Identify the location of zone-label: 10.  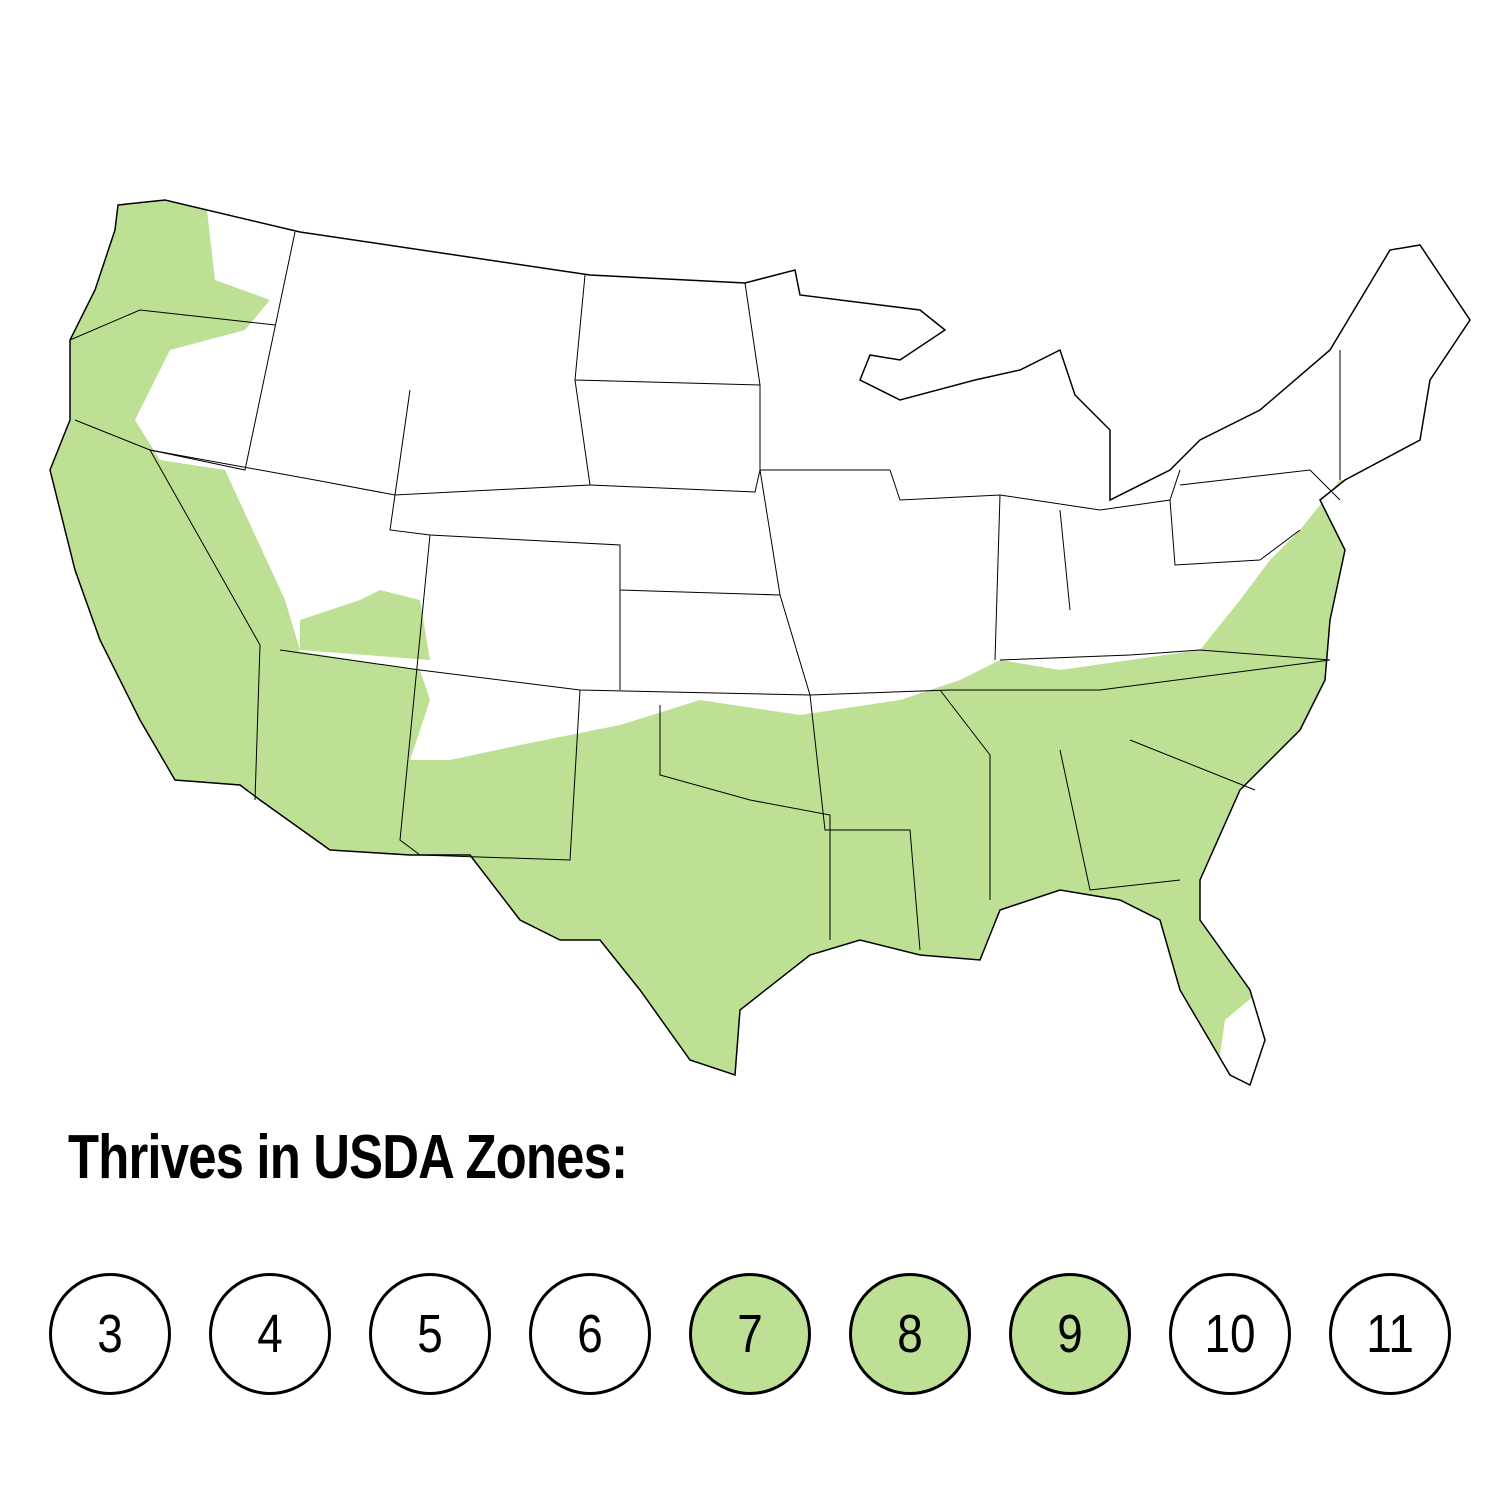
(1230, 1334).